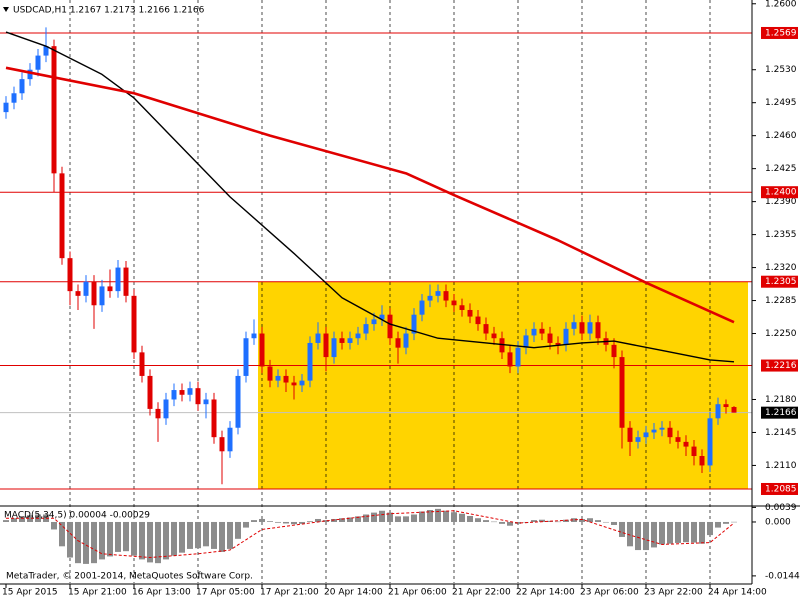  What do you see at coordinates (781, 508) in the screenshot?
I see `macd-y-tick-label: 0.0039` at bounding box center [781, 508].